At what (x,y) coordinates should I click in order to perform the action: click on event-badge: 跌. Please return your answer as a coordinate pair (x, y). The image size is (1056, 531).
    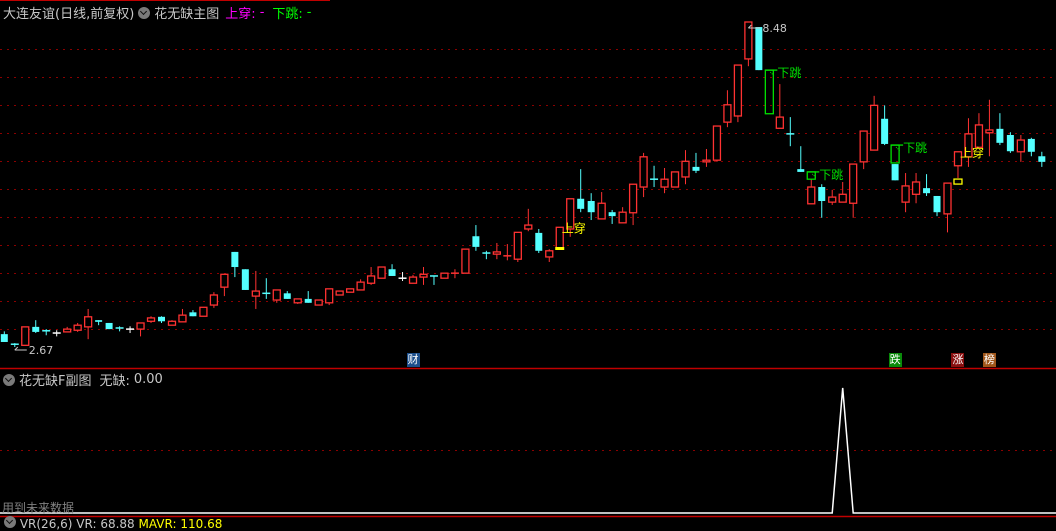
    Looking at the image, I should click on (895, 360).